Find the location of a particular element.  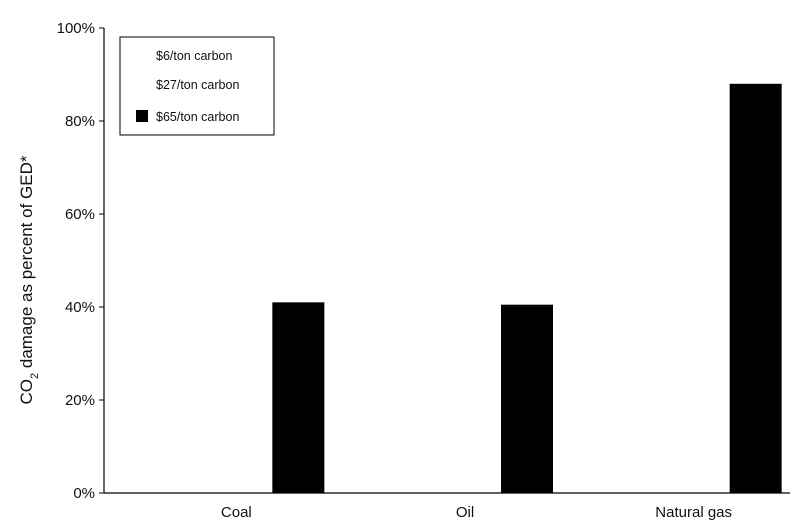

legend-label-6: $6/ton carbon is located at coordinates (194, 56).